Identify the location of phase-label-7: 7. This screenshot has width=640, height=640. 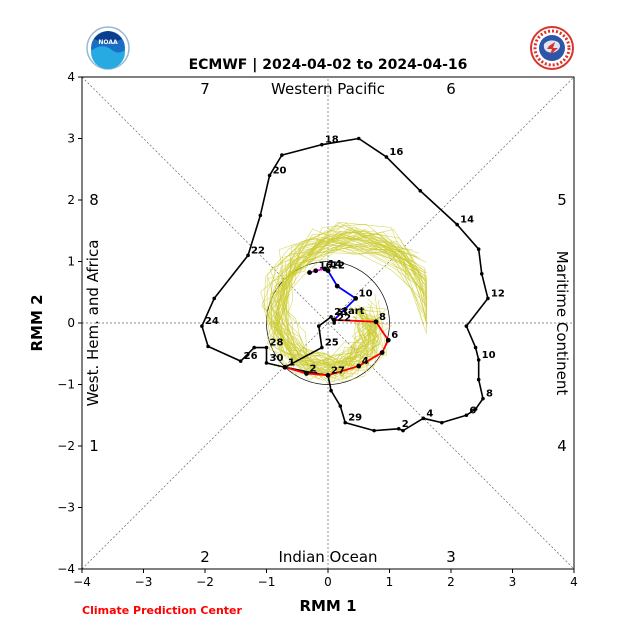
(205, 89).